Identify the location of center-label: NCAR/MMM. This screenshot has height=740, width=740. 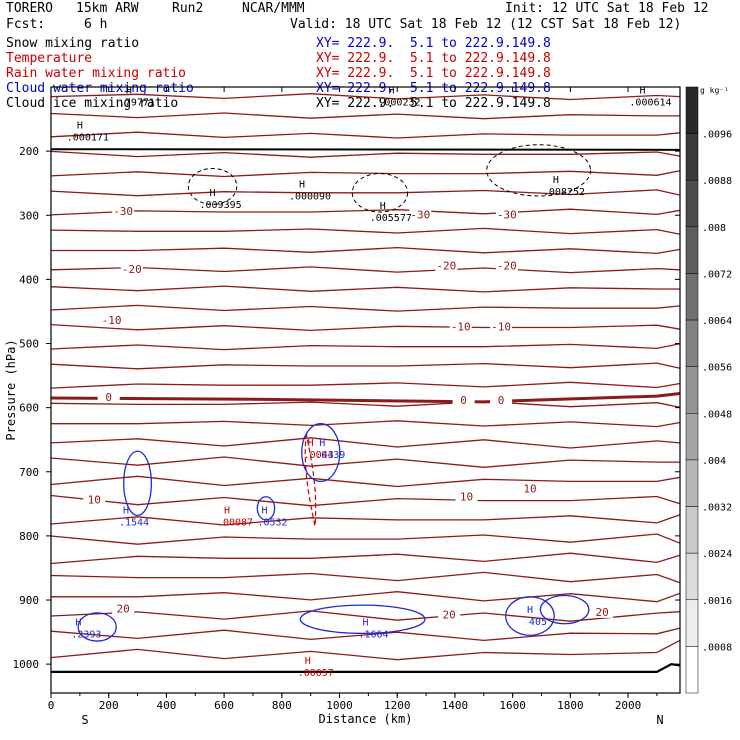
(273, 8).